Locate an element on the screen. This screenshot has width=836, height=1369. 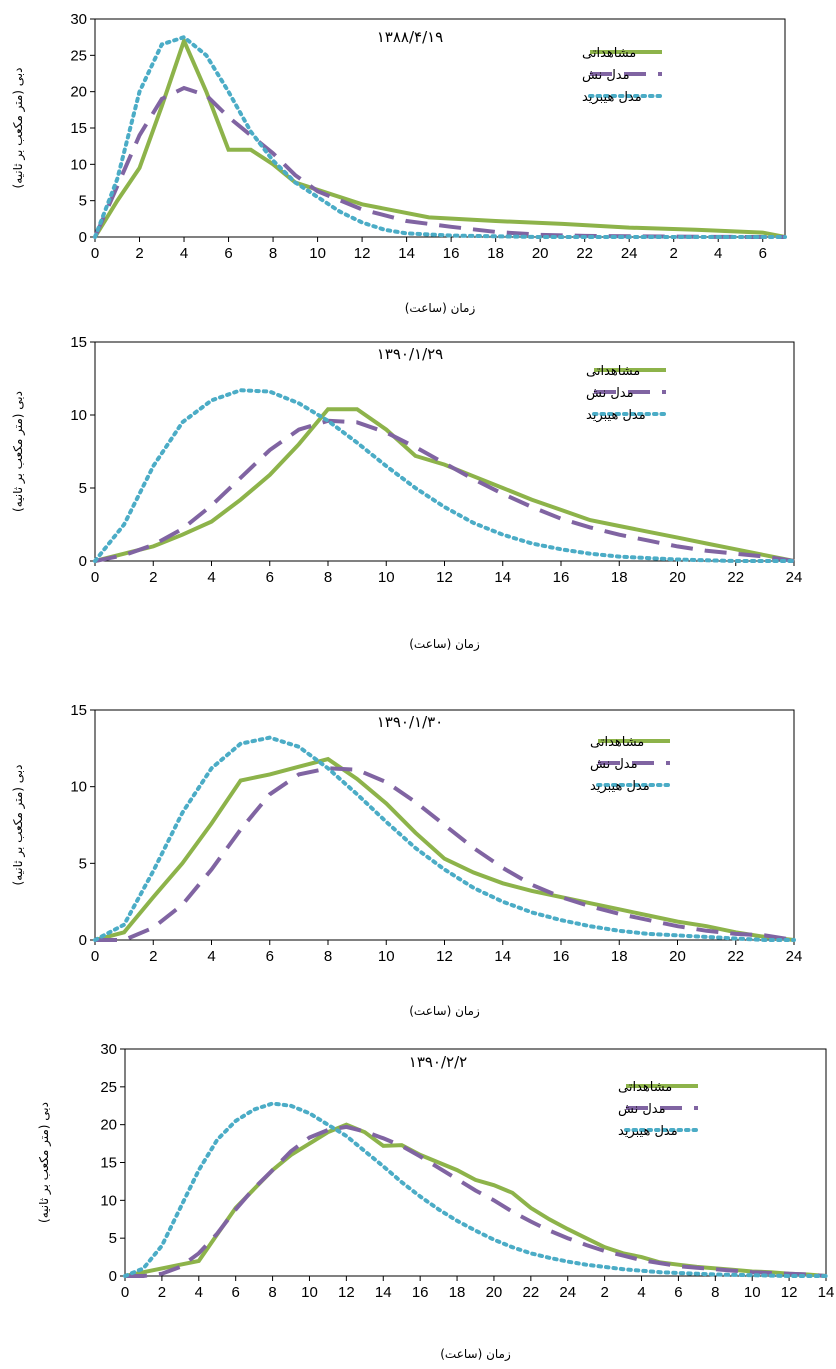
legend-label-2: مدل نش is located at coordinates (642, 1109).